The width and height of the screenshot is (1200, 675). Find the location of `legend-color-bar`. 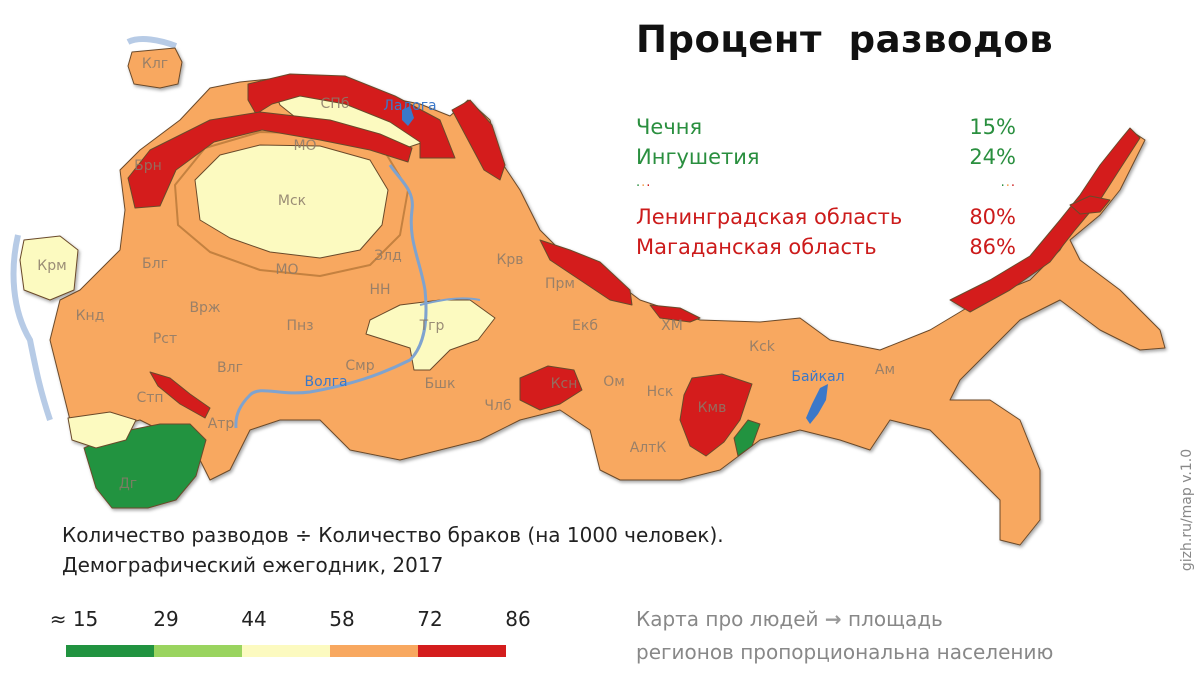

legend-color-bar is located at coordinates (286, 651).